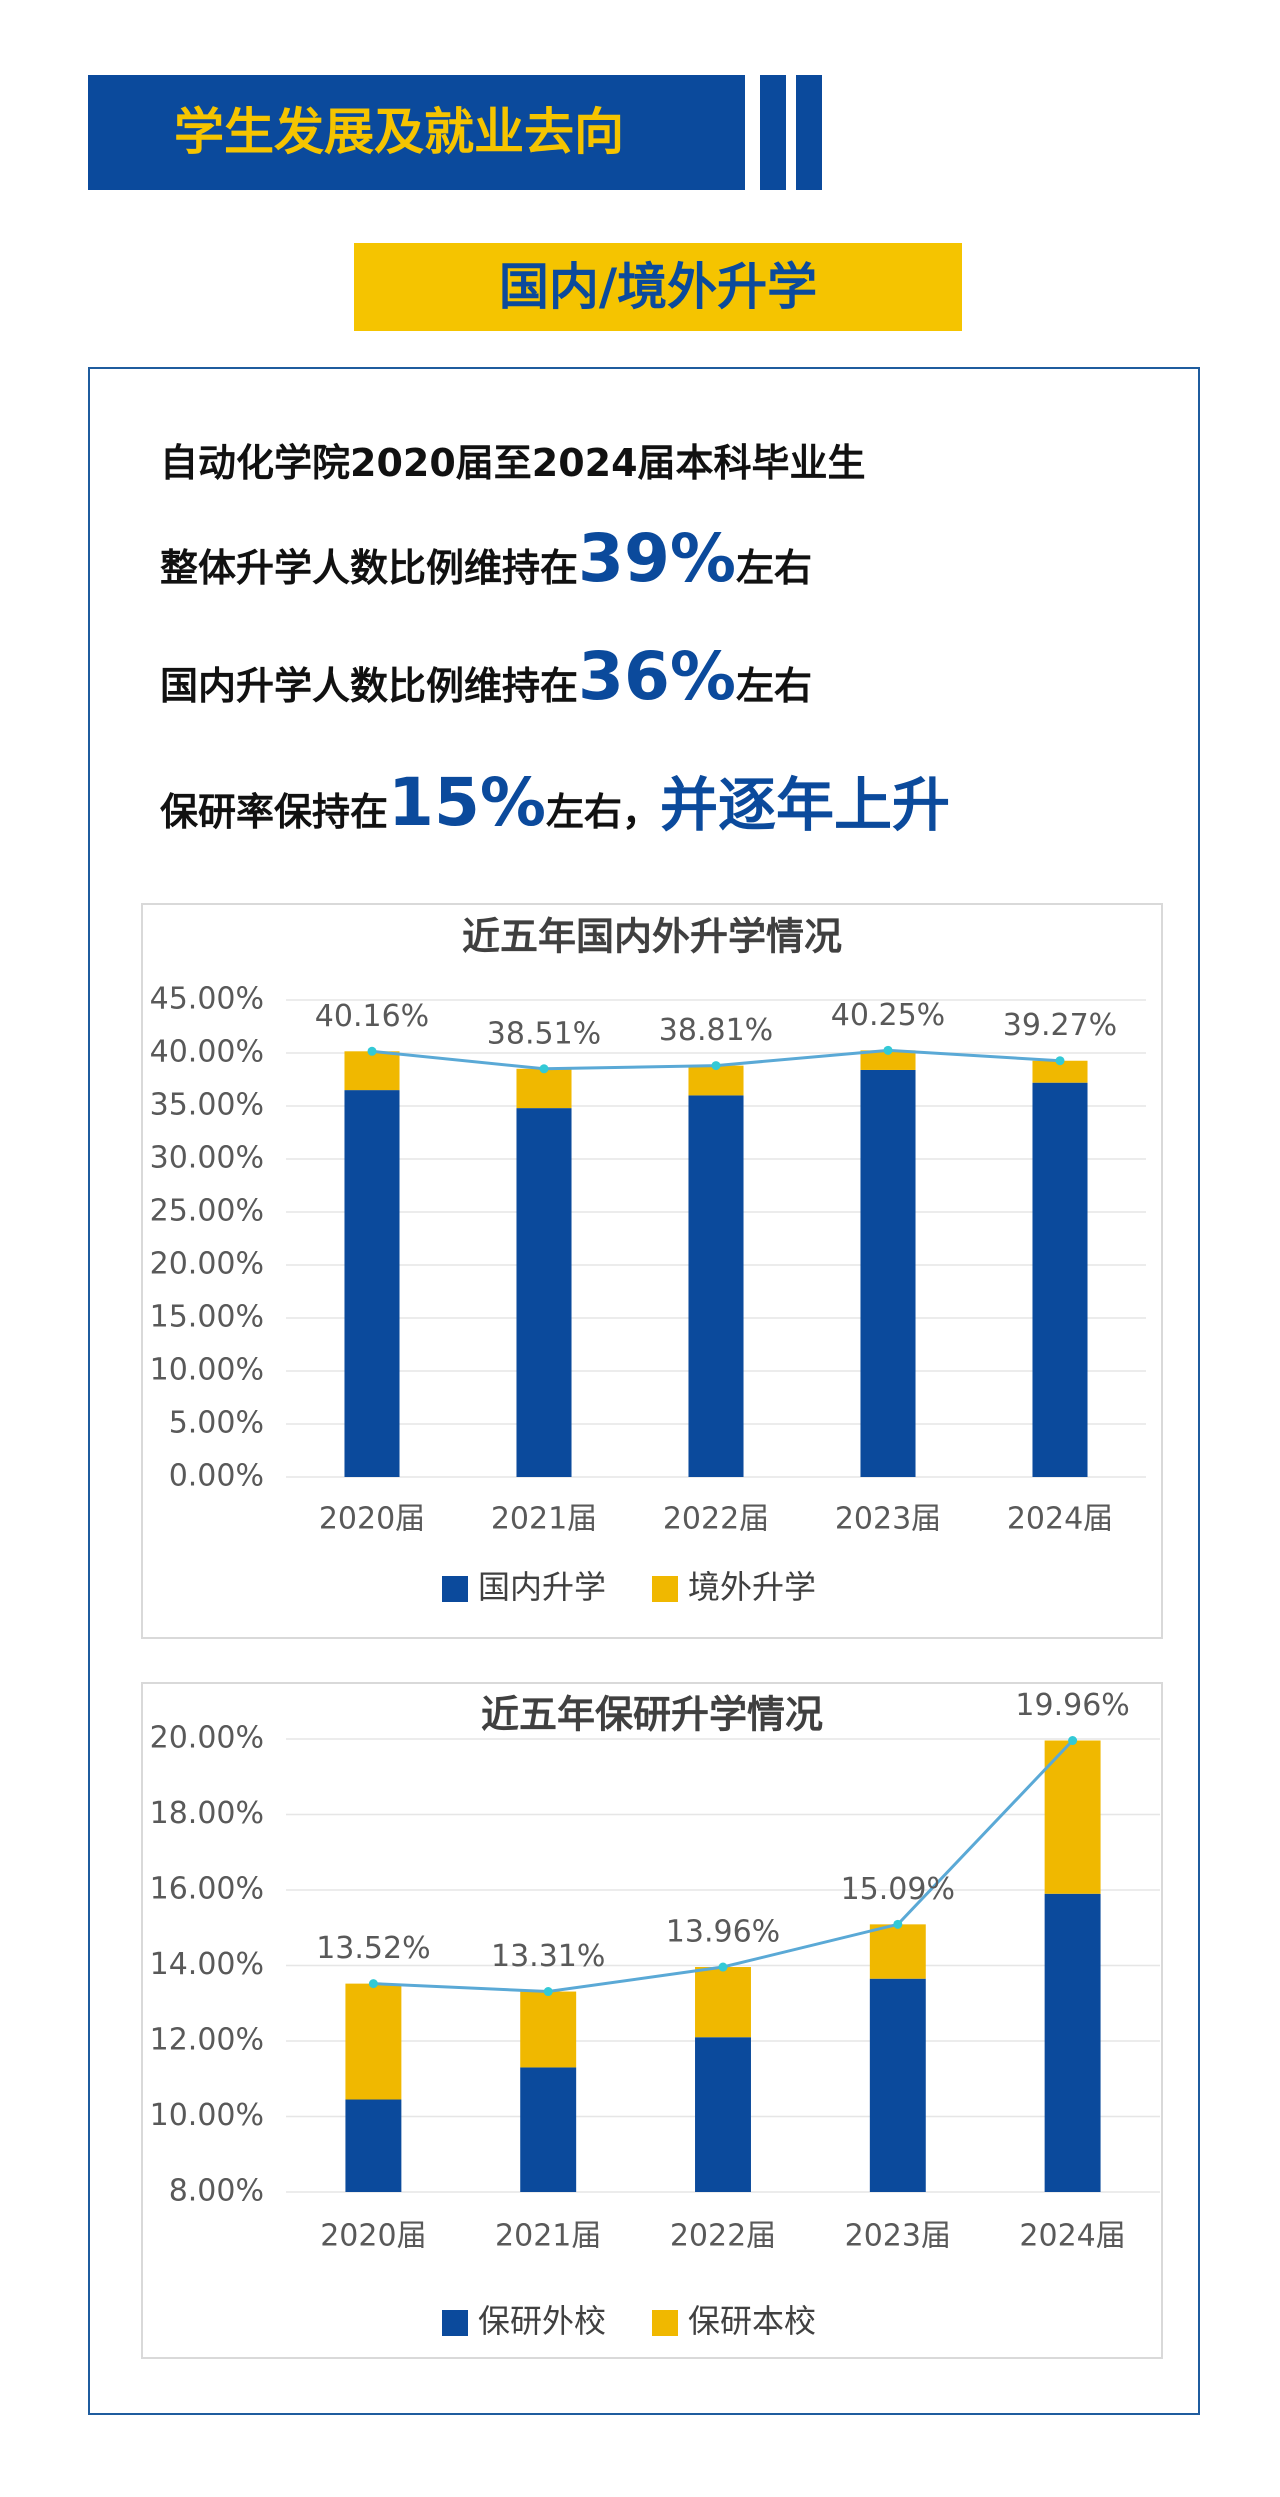 The height and width of the screenshot is (2497, 1280). What do you see at coordinates (657, 558) in the screenshot?
I see `summary-highlight: 39%` at bounding box center [657, 558].